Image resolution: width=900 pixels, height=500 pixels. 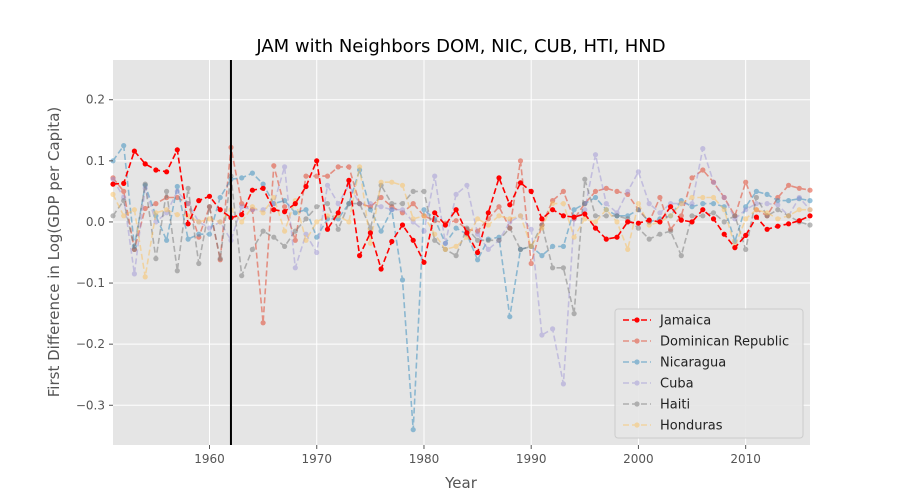 What do you see at coordinates (54, 252) in the screenshot?
I see `y-axis-label: First Difference in Log(GDP per Capita)` at bounding box center [54, 252].